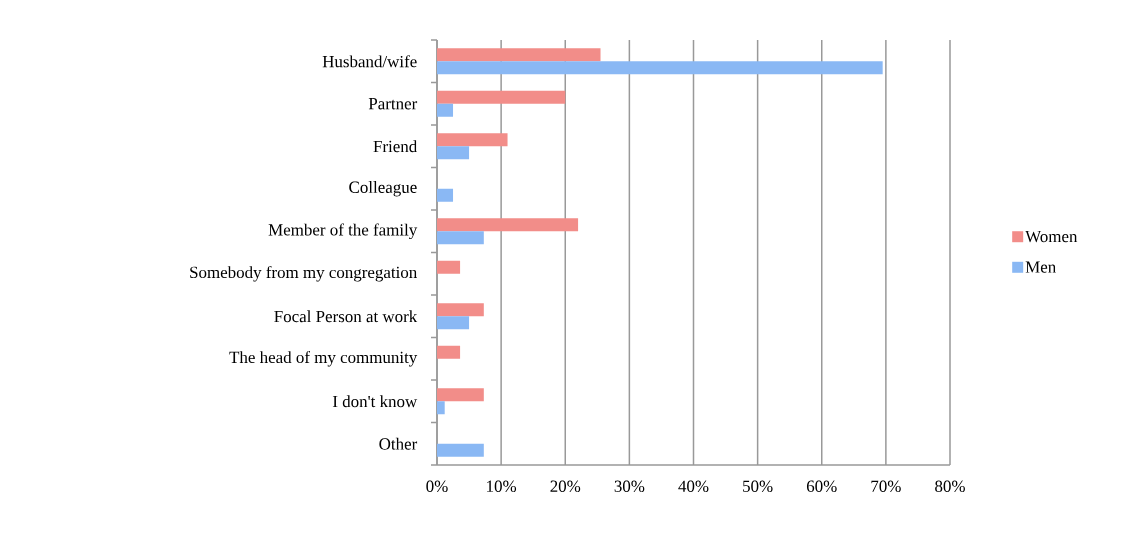 The image size is (1140, 545). Describe the element at coordinates (629, 486) in the screenshot. I see `x-tick-label: 30%` at that location.